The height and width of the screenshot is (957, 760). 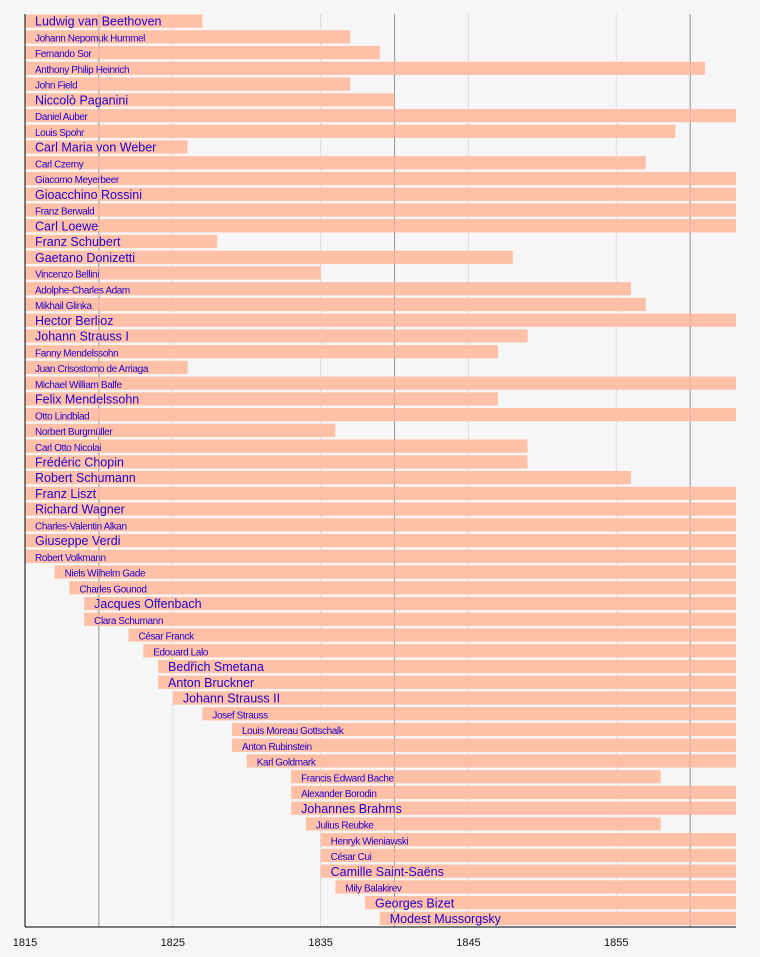 What do you see at coordinates (62, 117) in the screenshot?
I see `composer-label: Daniel Auber` at bounding box center [62, 117].